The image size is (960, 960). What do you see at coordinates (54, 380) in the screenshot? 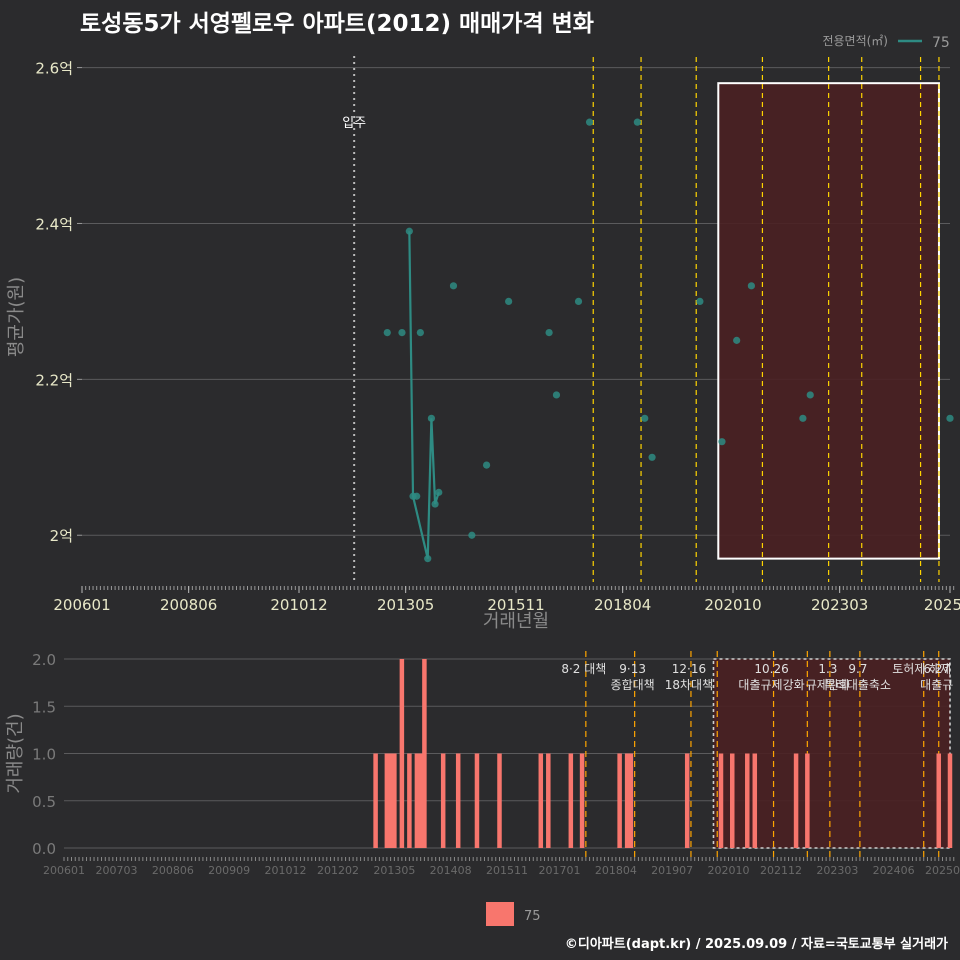
I see `y-tick-label: 2.2억` at bounding box center [54, 380].